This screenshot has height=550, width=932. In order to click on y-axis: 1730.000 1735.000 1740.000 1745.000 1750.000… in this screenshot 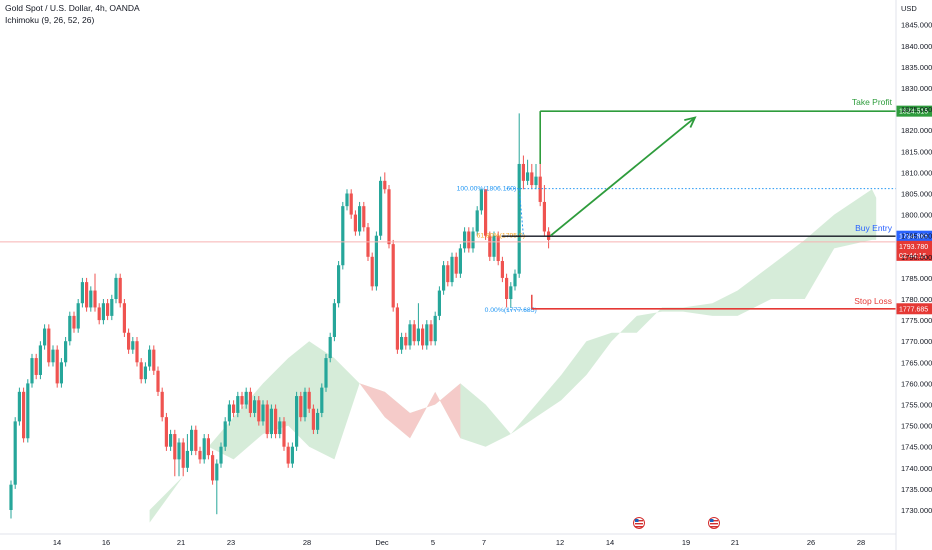, I will do `click(913, 275)`.